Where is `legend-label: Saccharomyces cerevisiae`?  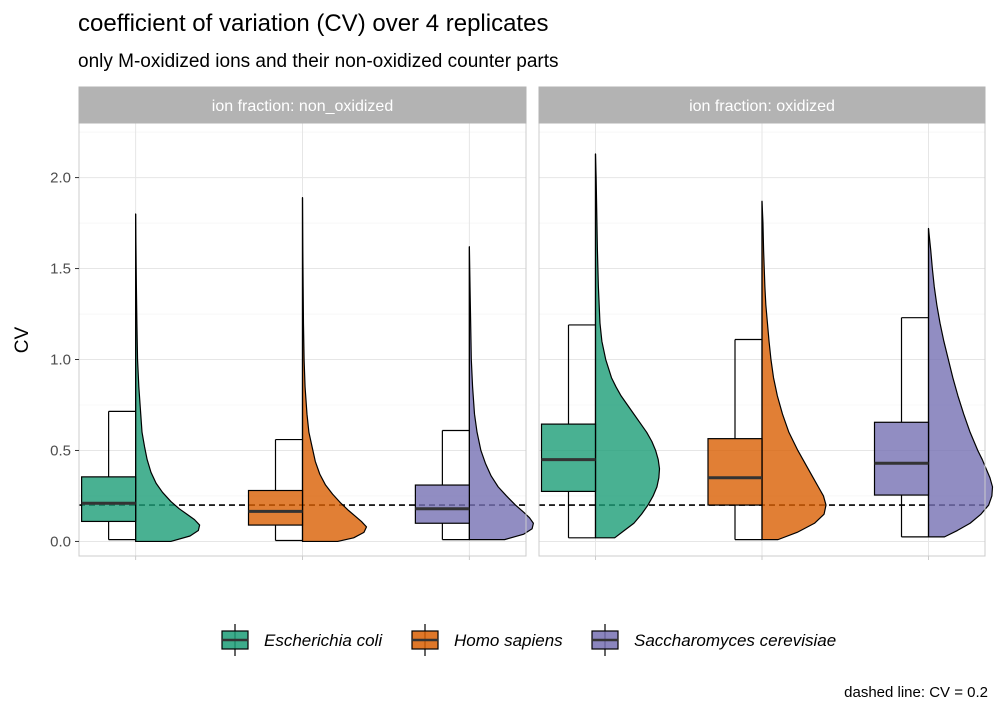
legend-label: Saccharomyces cerevisiae is located at coordinates (735, 640).